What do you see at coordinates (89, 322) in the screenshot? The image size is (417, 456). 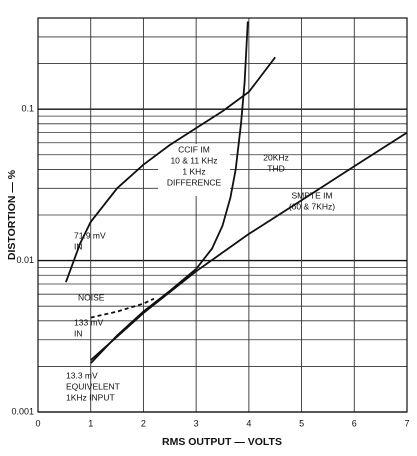 I see `annotation: 133 mV` at bounding box center [89, 322].